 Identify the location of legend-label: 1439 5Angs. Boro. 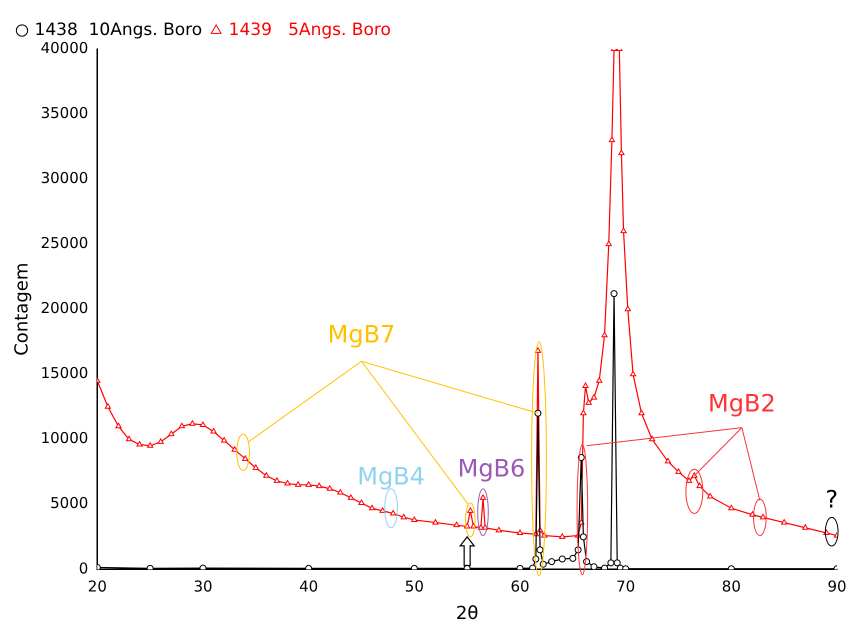
(309, 30).